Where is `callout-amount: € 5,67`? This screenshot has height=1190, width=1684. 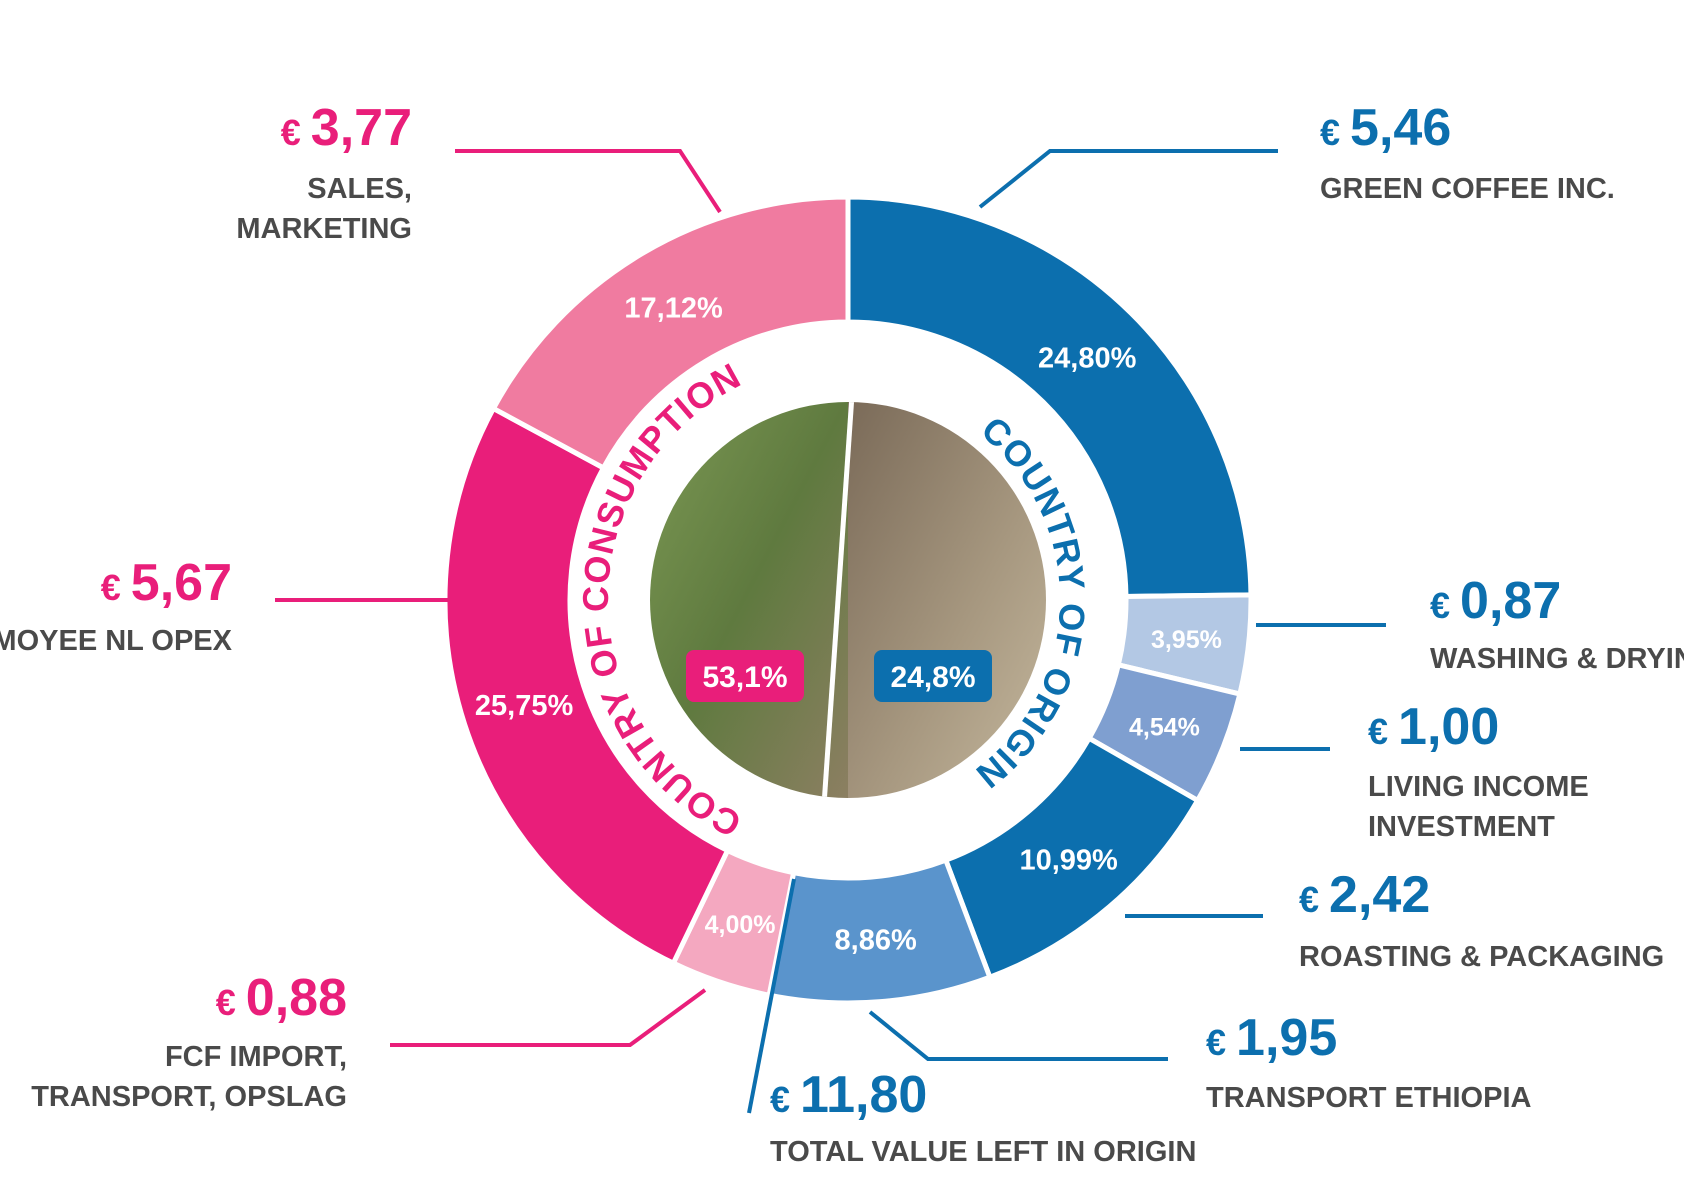 callout-amount: € 5,67 is located at coordinates (166, 583).